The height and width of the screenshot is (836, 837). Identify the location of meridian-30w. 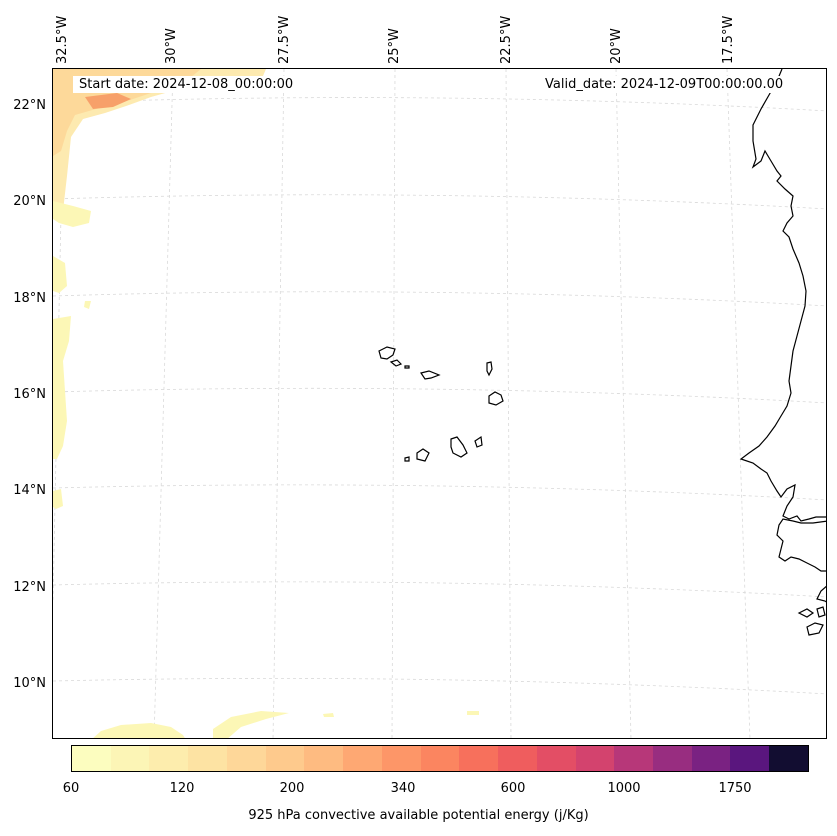
(163, 403).